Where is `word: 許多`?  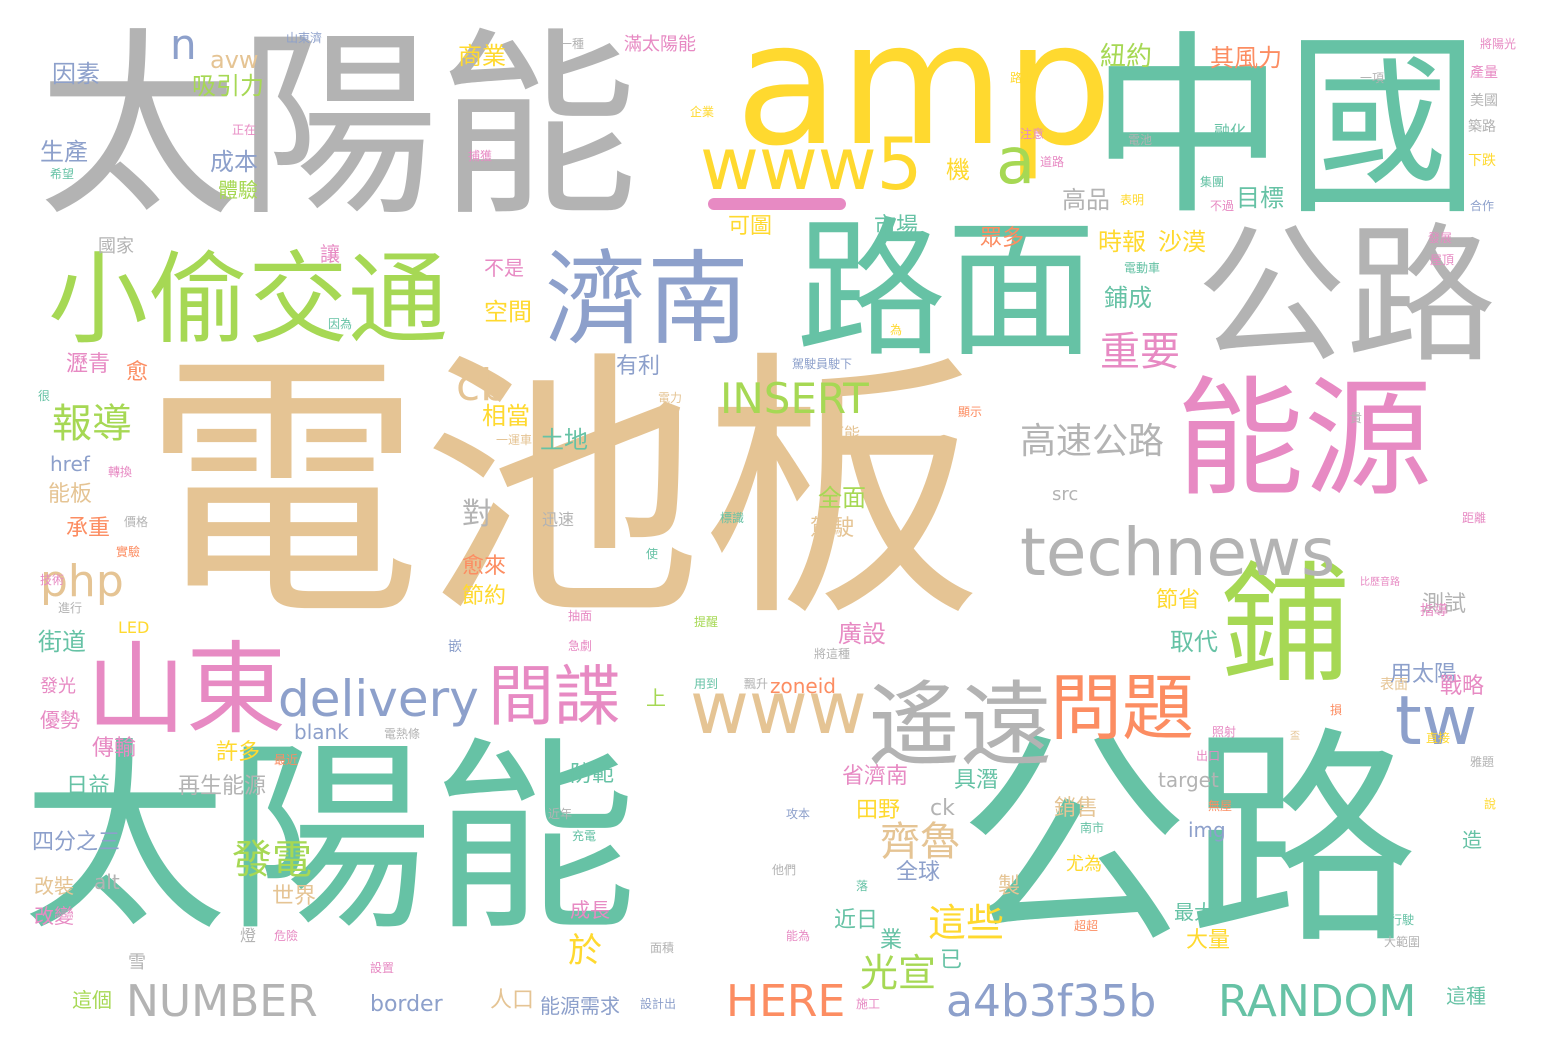 word: 許多 is located at coordinates (238, 752).